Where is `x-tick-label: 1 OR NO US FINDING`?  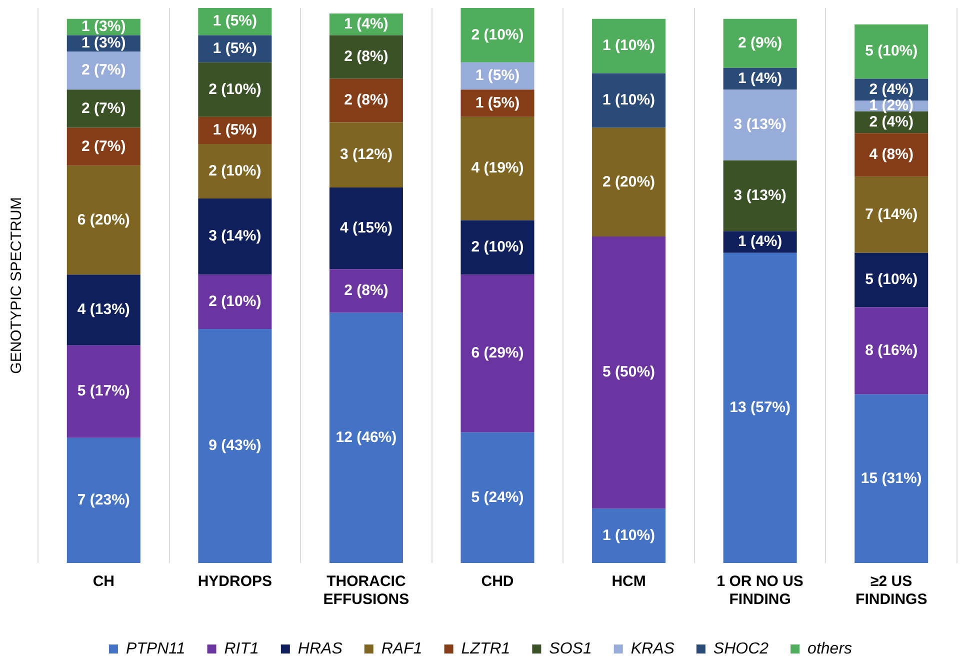
x-tick-label: 1 OR NO US FINDING is located at coordinates (760, 590).